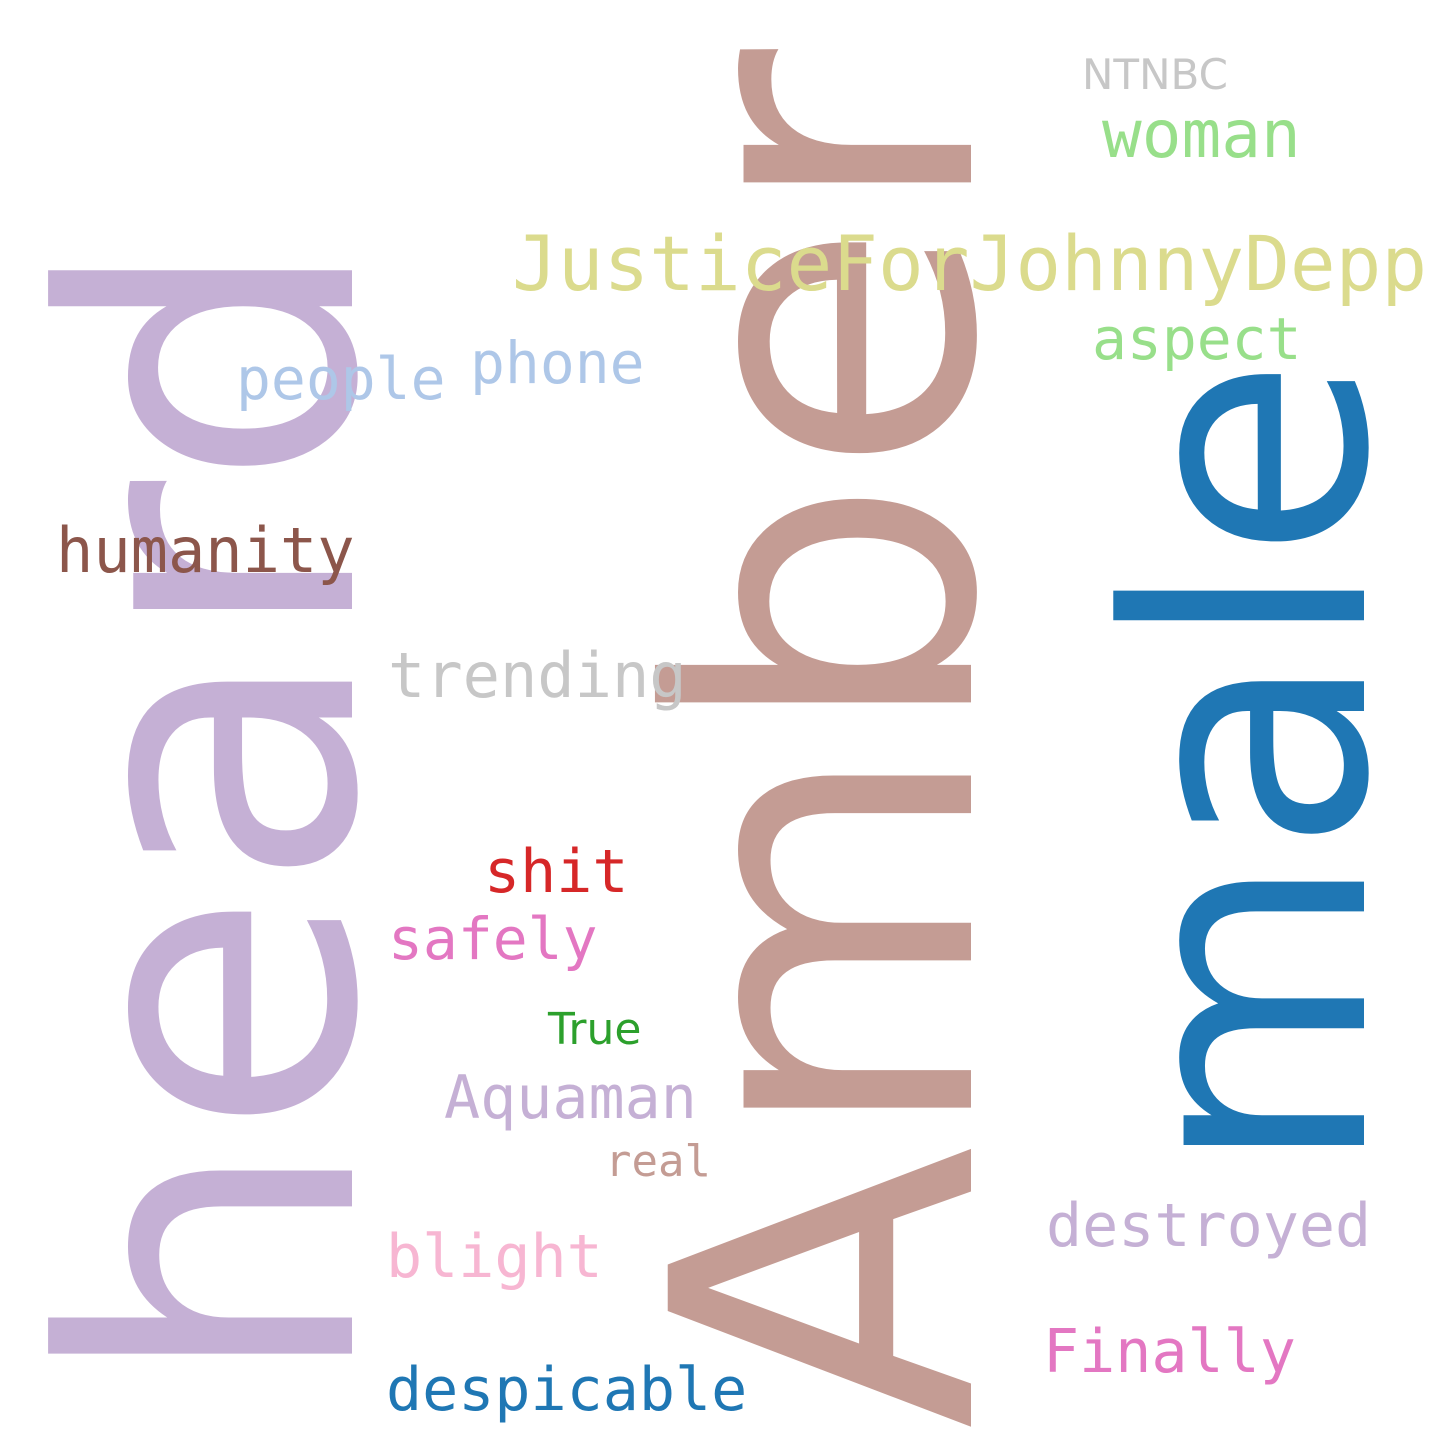 The image size is (1440, 1440). What do you see at coordinates (658, 1161) in the screenshot?
I see `word-real: real` at bounding box center [658, 1161].